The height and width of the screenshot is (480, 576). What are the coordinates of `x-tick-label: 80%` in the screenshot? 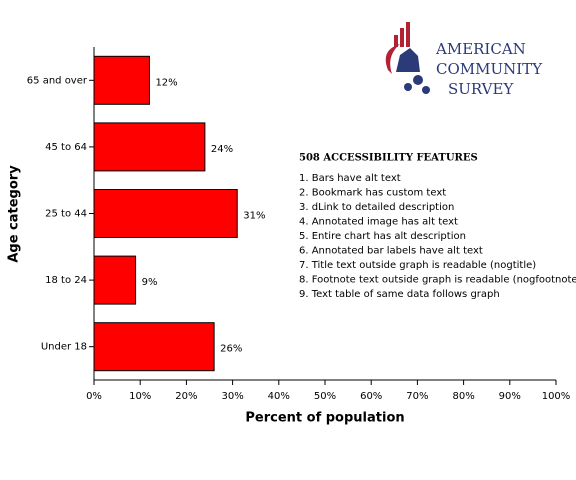 It's located at (463, 396).